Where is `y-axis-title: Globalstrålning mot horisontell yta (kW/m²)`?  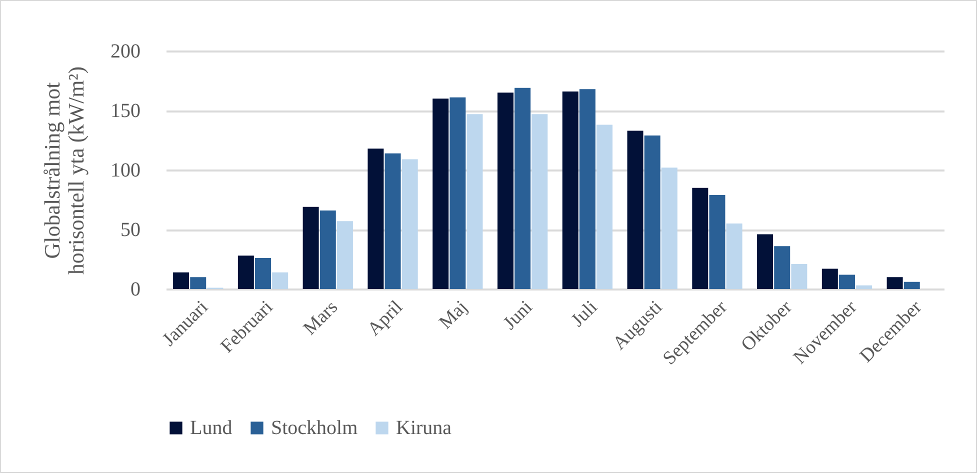
y-axis-title: Globalstrålning mot horisontell yta (kW/m²) is located at coordinates (64, 170).